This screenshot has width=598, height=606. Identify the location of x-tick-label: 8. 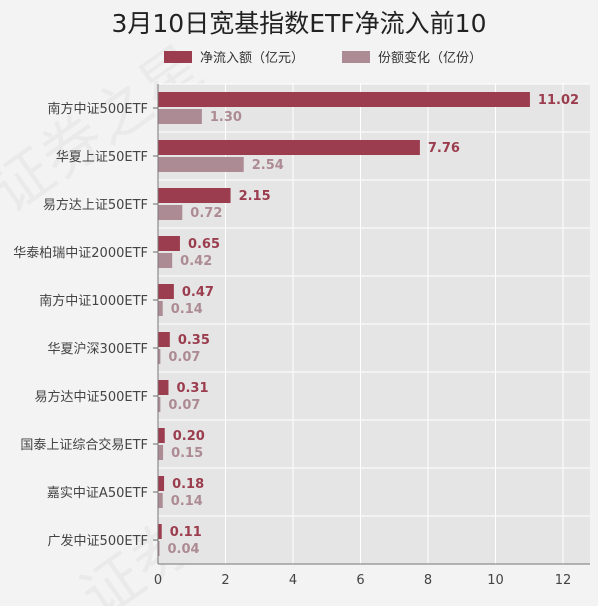
(428, 580).